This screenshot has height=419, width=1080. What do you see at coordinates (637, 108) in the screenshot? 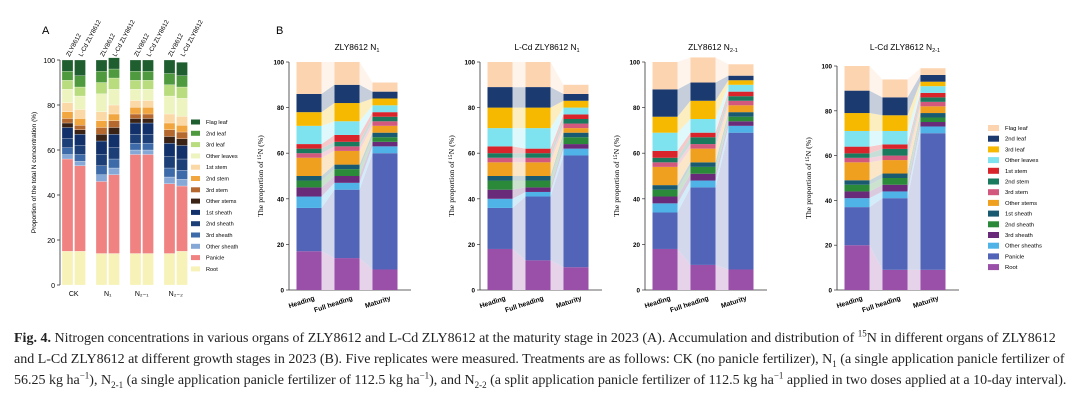
I see `chart-b-y-tick-label: 80` at bounding box center [637, 108].